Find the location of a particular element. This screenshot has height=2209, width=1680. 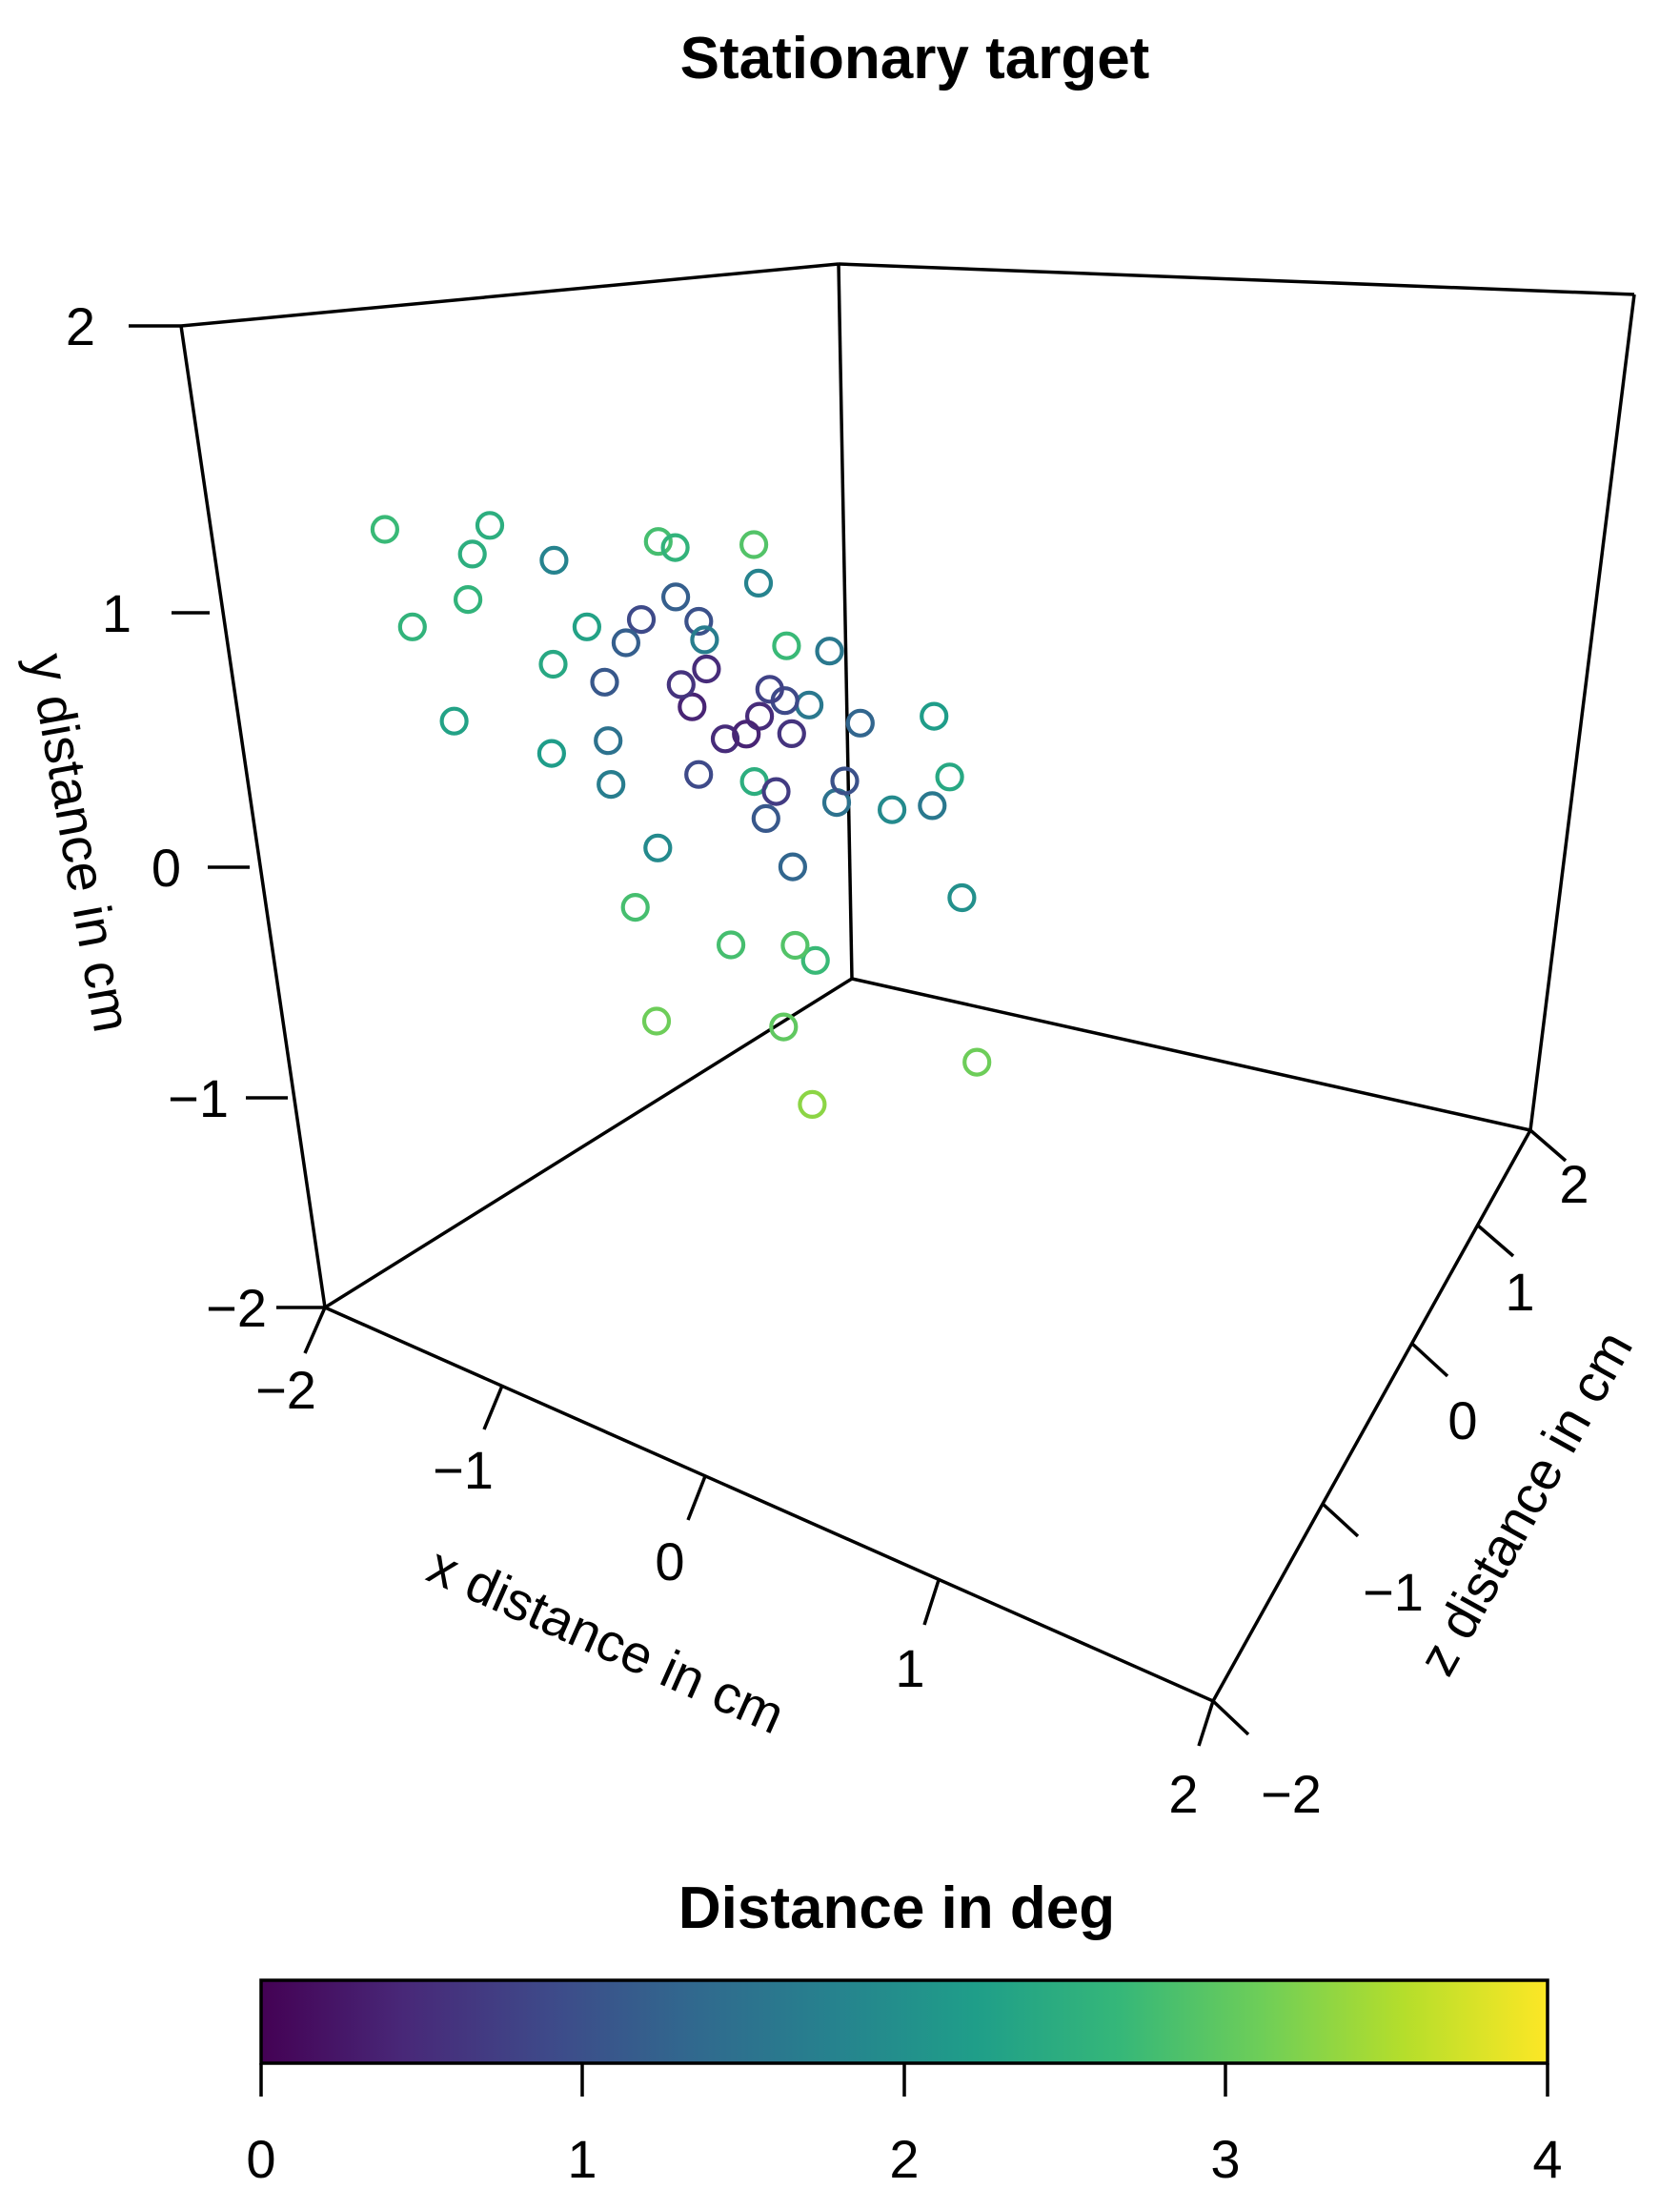

z-tick-label-1: 1 is located at coordinates (1520, 1292).